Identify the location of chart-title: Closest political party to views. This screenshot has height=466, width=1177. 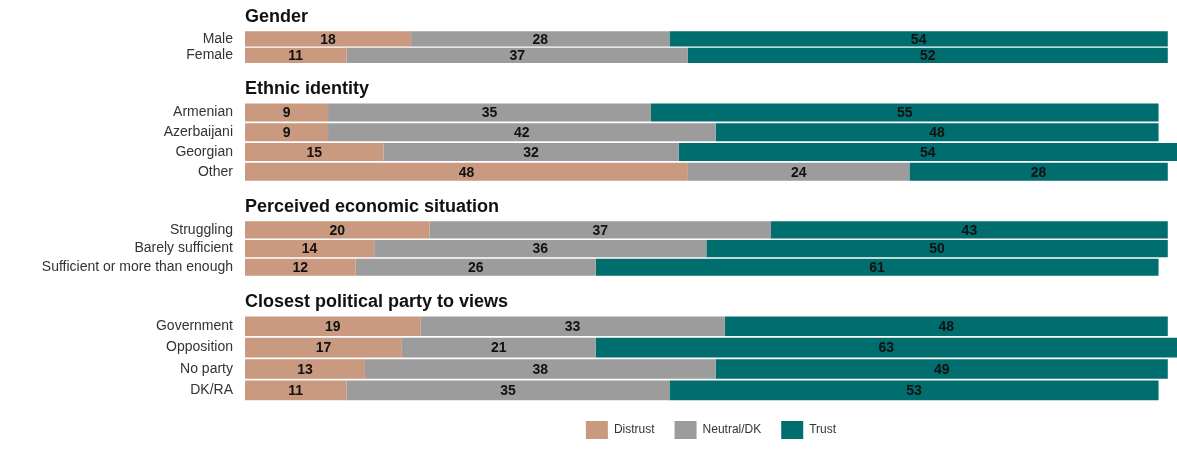
(377, 300).